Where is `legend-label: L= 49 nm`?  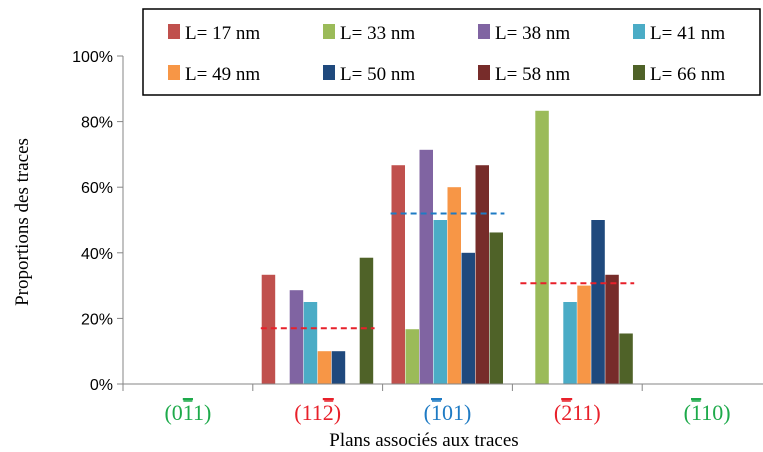
legend-label: L= 49 nm is located at coordinates (222, 74).